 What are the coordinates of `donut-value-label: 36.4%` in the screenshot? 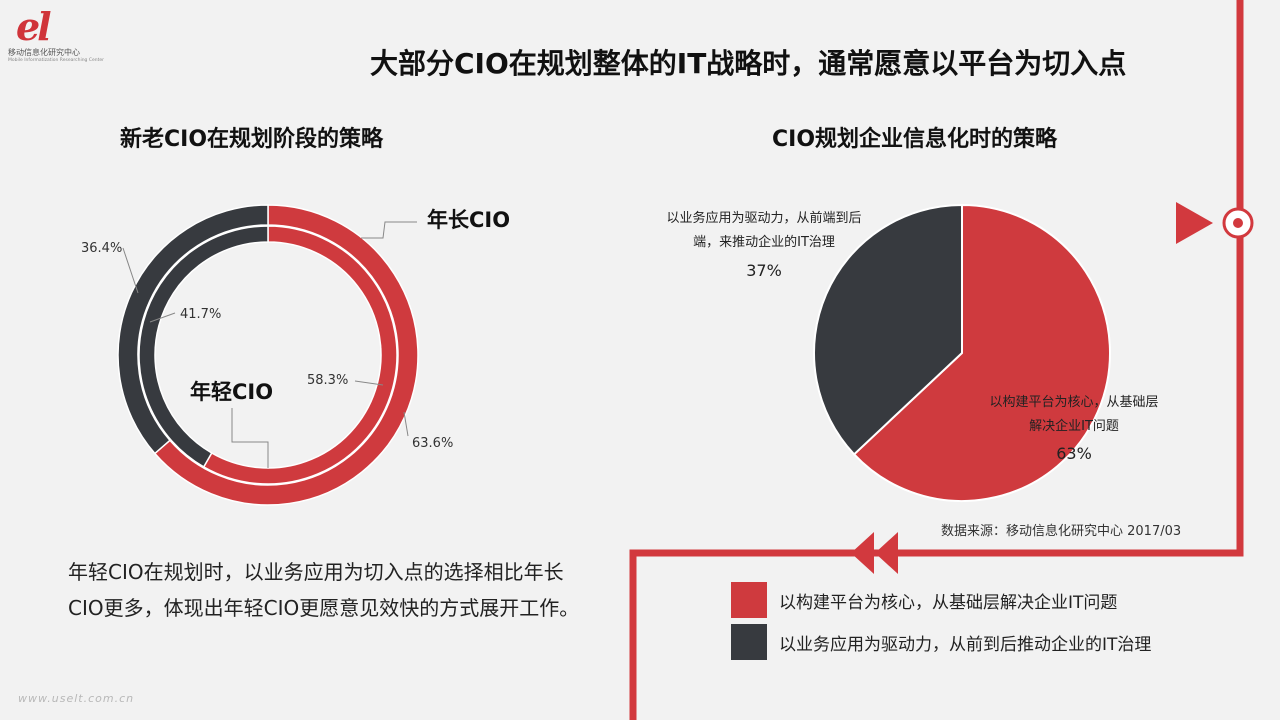 It's located at (101, 248).